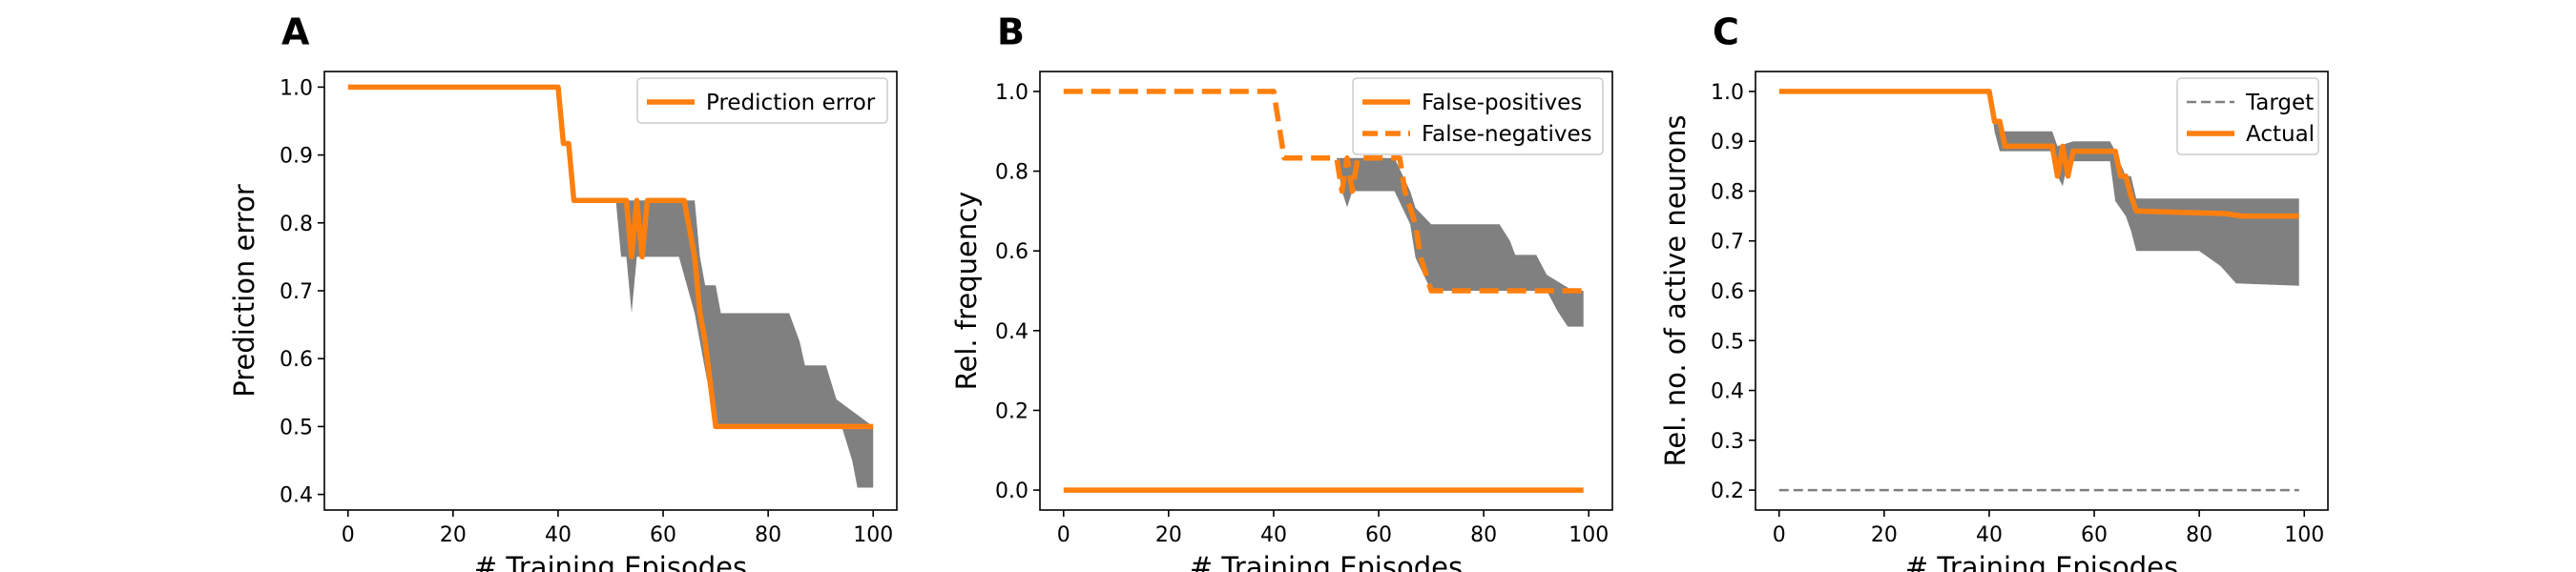 The width and height of the screenshot is (2576, 572). Describe the element at coordinates (2280, 134) in the screenshot. I see `legend-label-2: Actual` at that location.